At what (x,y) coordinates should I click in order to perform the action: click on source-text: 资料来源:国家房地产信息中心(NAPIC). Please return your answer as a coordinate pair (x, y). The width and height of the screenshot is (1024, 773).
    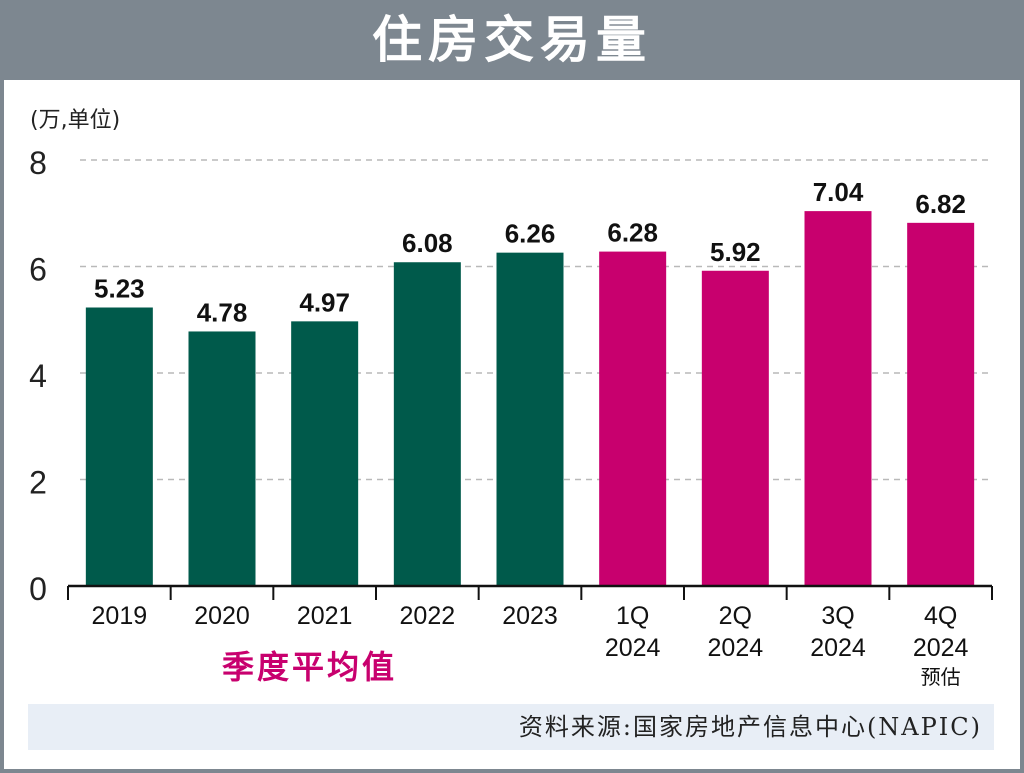
    Looking at the image, I should click on (750, 727).